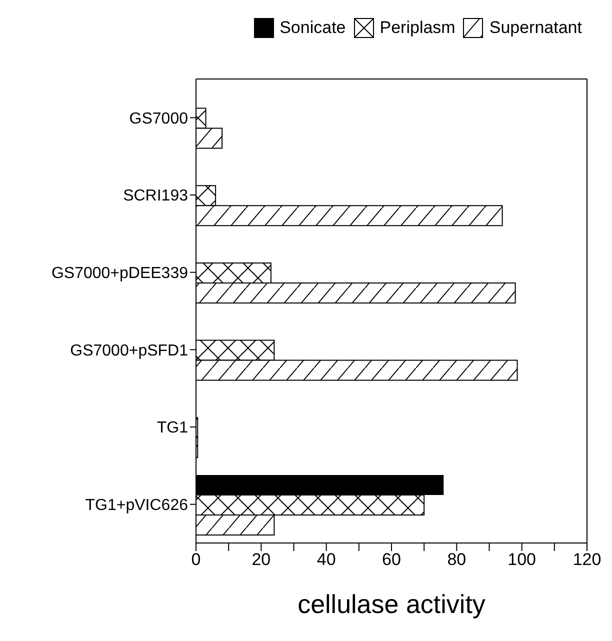 Image resolution: width=612 pixels, height=641 pixels. What do you see at coordinates (587, 560) in the screenshot?
I see `x-tick-label: 120` at bounding box center [587, 560].